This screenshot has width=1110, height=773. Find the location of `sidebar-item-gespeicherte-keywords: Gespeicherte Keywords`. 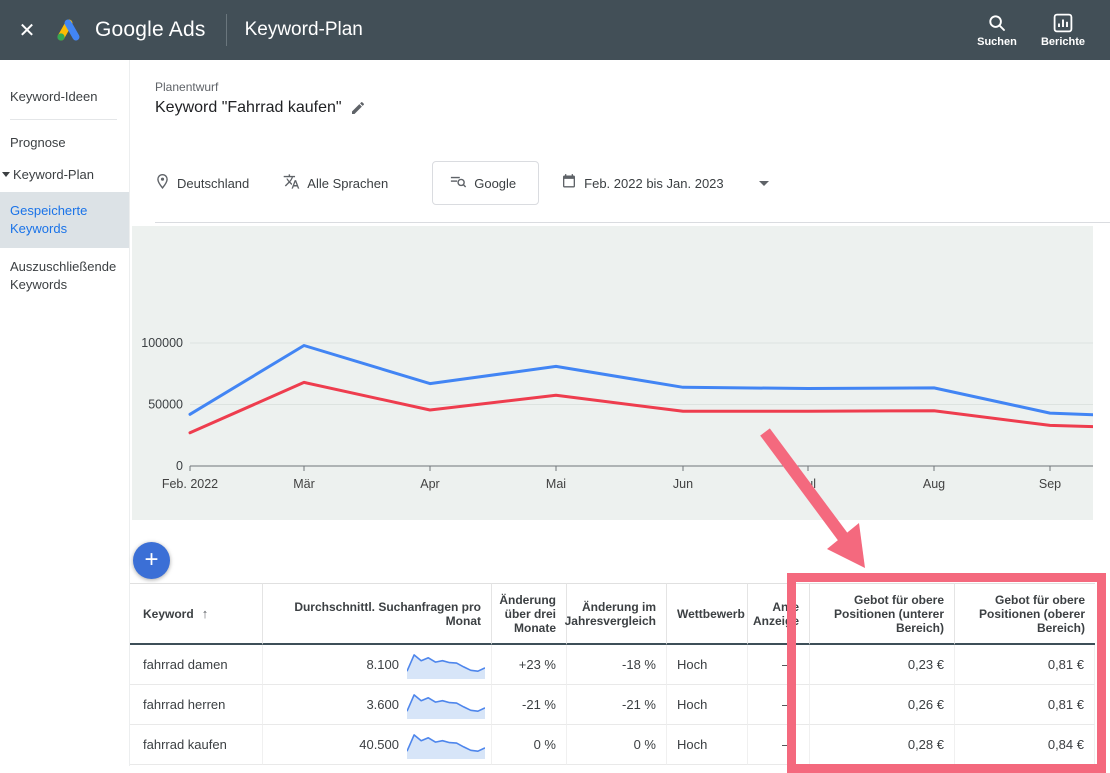

sidebar-item-gespeicherte-keywords: Gespeicherte Keywords is located at coordinates (64, 220).